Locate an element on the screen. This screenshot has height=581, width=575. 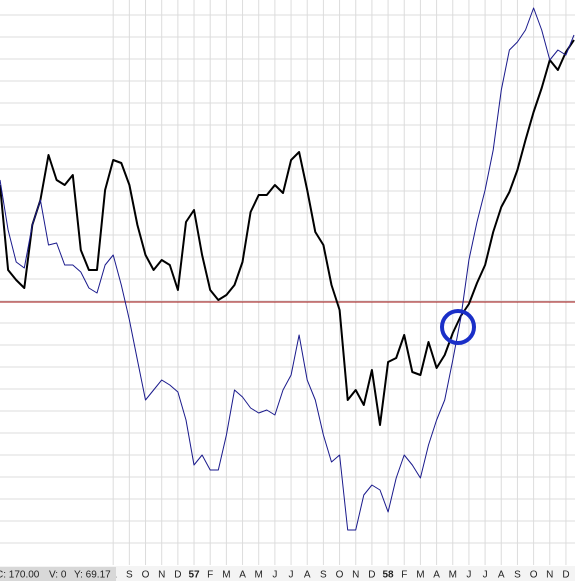
x-axis: ASOND57FMAMJJASOND58FMAMJJASOND is located at coordinates (340, 575).